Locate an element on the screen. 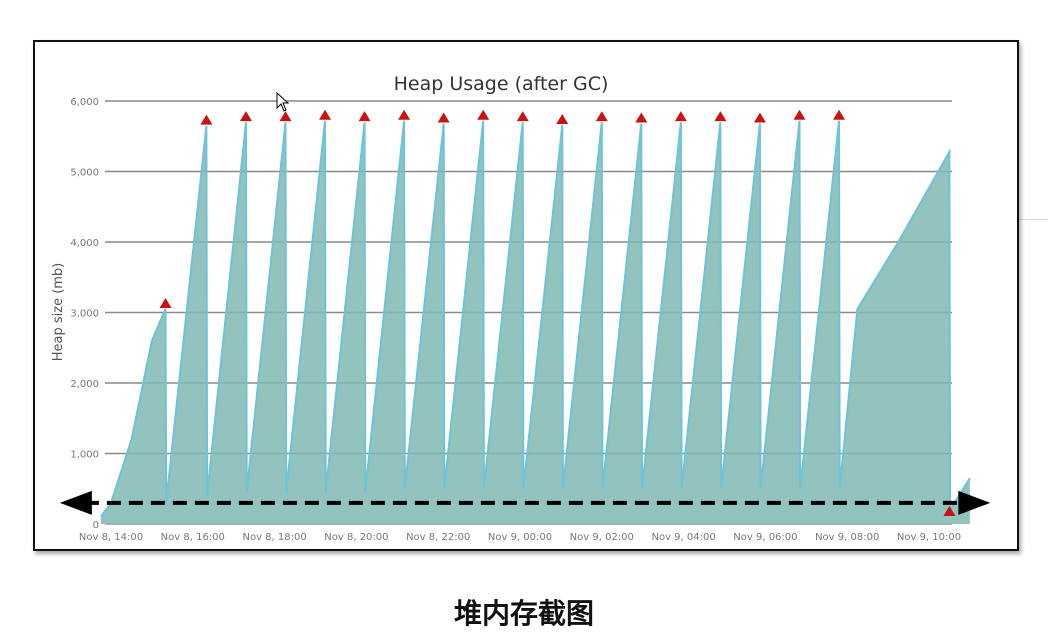 The width and height of the screenshot is (1048, 632). dashed-double-arrow is located at coordinates (525, 502).